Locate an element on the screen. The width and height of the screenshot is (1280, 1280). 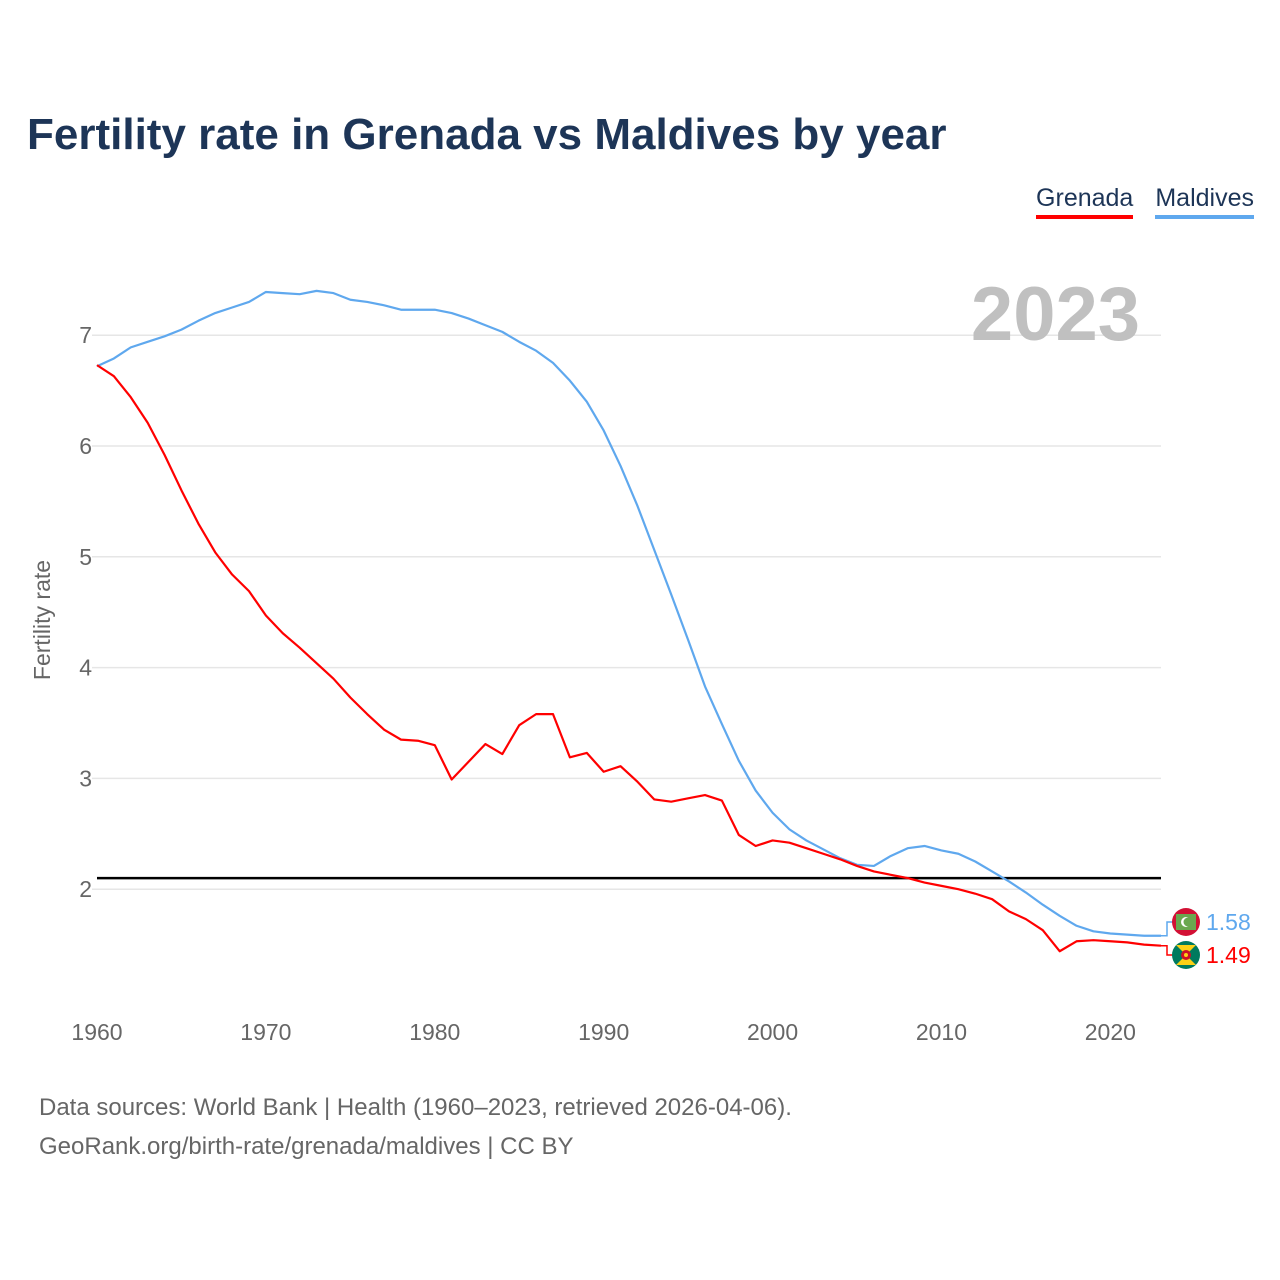
x-tick-label: 2020 is located at coordinates (1110, 1032).